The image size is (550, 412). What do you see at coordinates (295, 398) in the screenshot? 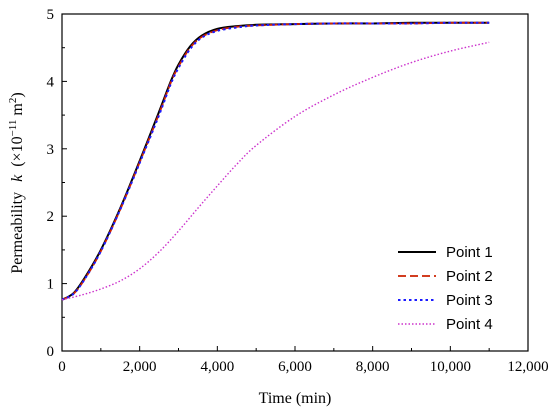
I see `x-axis-title: Time (min)` at bounding box center [295, 398].